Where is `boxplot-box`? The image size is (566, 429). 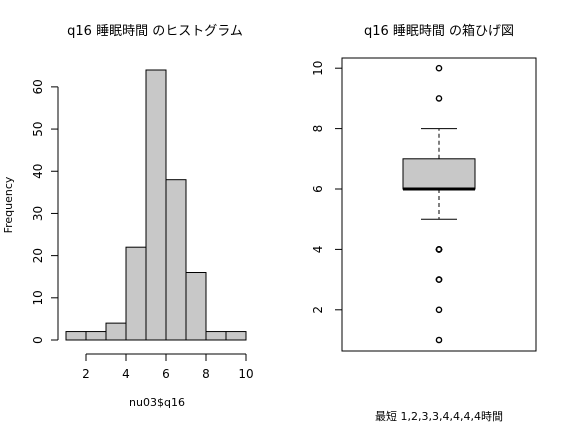
boxplot-box is located at coordinates (439, 174).